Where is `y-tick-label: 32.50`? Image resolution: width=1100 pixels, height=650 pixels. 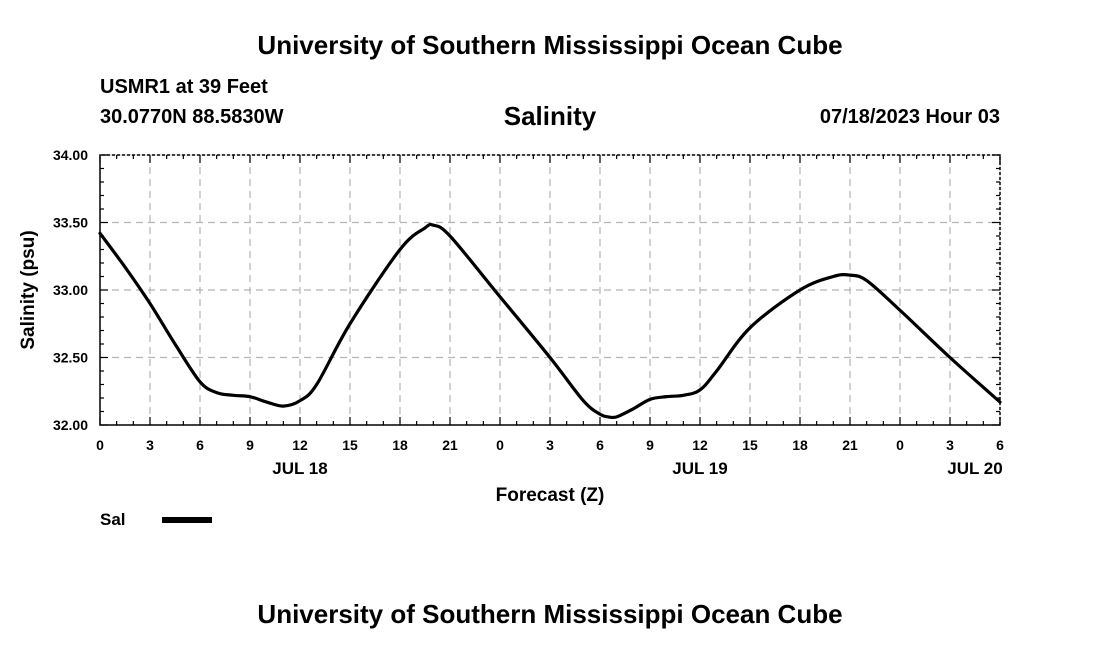 y-tick-label: 32.50 is located at coordinates (70, 358).